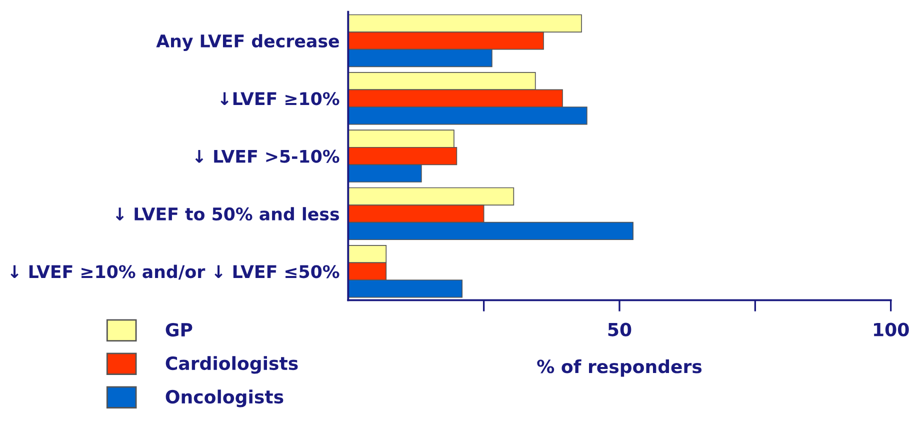 The height and width of the screenshot is (424, 909). I want to click on legend-label: GP, so click(179, 329).